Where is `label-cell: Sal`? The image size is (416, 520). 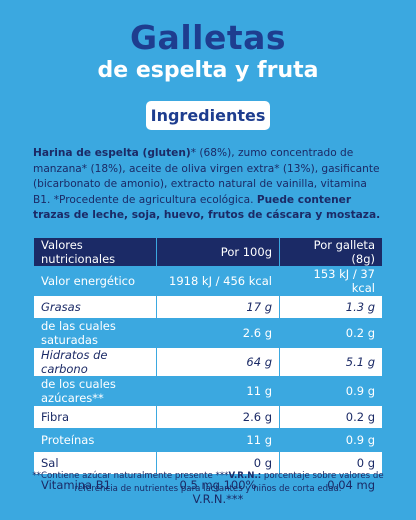 label-cell: Sal is located at coordinates (95, 463).